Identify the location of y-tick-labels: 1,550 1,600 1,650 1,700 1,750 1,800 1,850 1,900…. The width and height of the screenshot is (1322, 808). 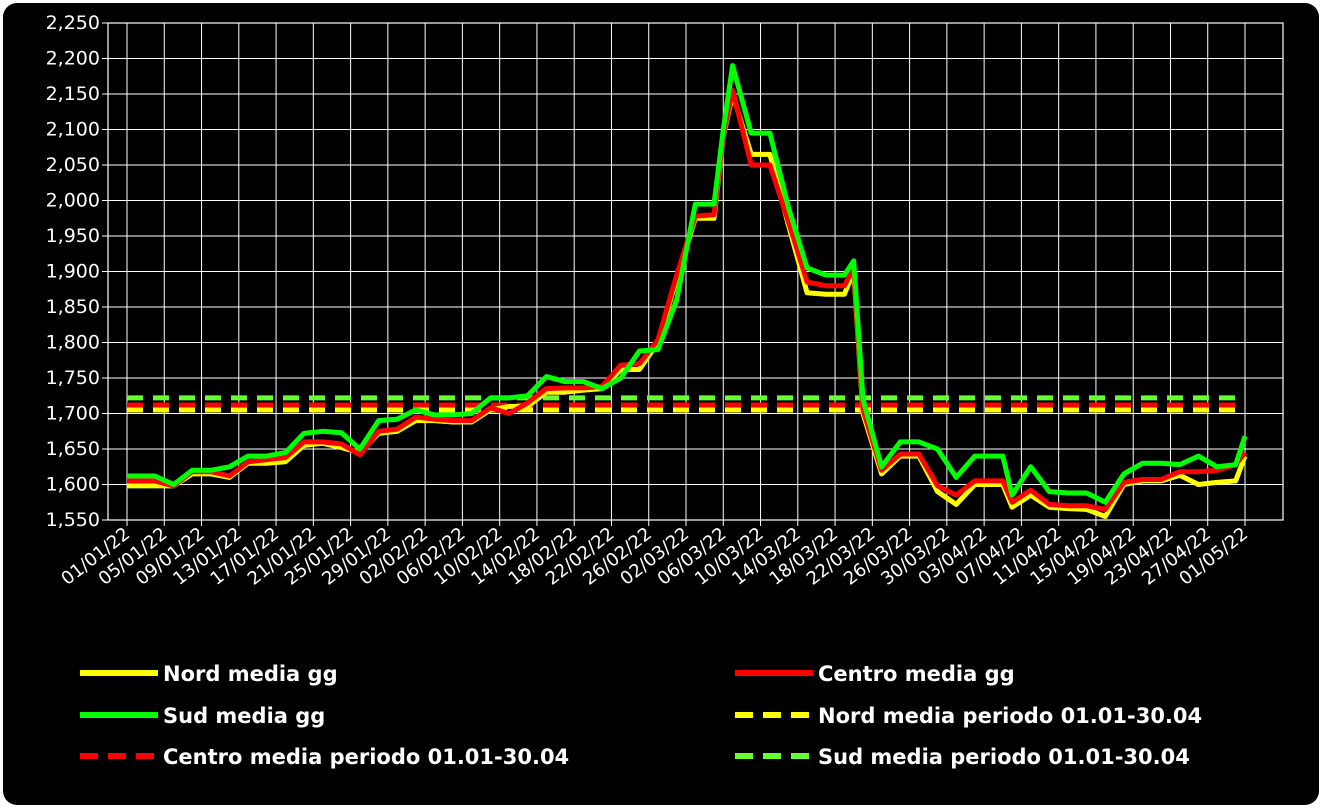
(73, 271).